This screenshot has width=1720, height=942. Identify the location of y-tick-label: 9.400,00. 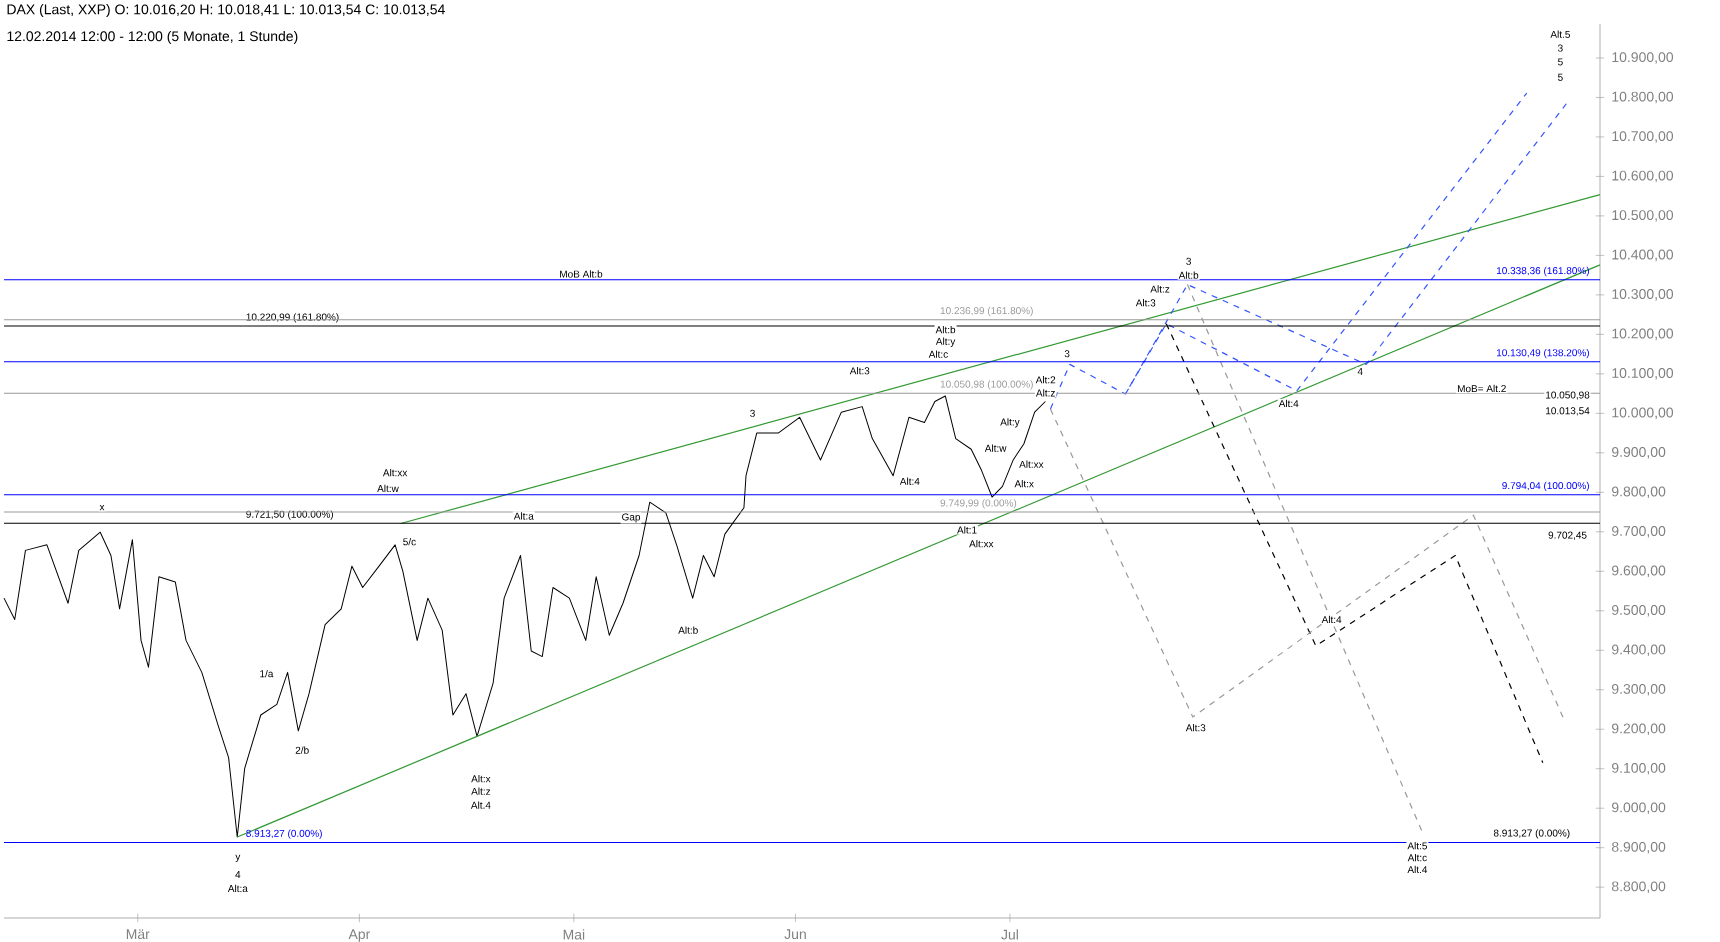
(1639, 650).